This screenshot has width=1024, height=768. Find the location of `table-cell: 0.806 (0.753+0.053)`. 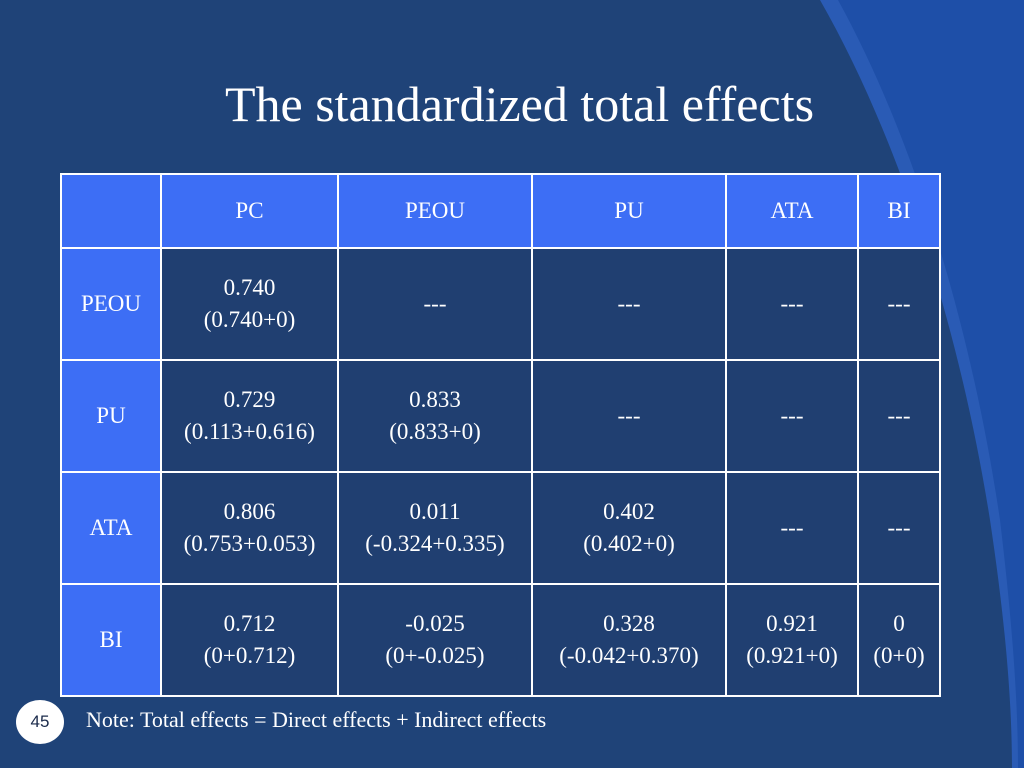

table-cell: 0.806 (0.753+0.053) is located at coordinates (249, 528).